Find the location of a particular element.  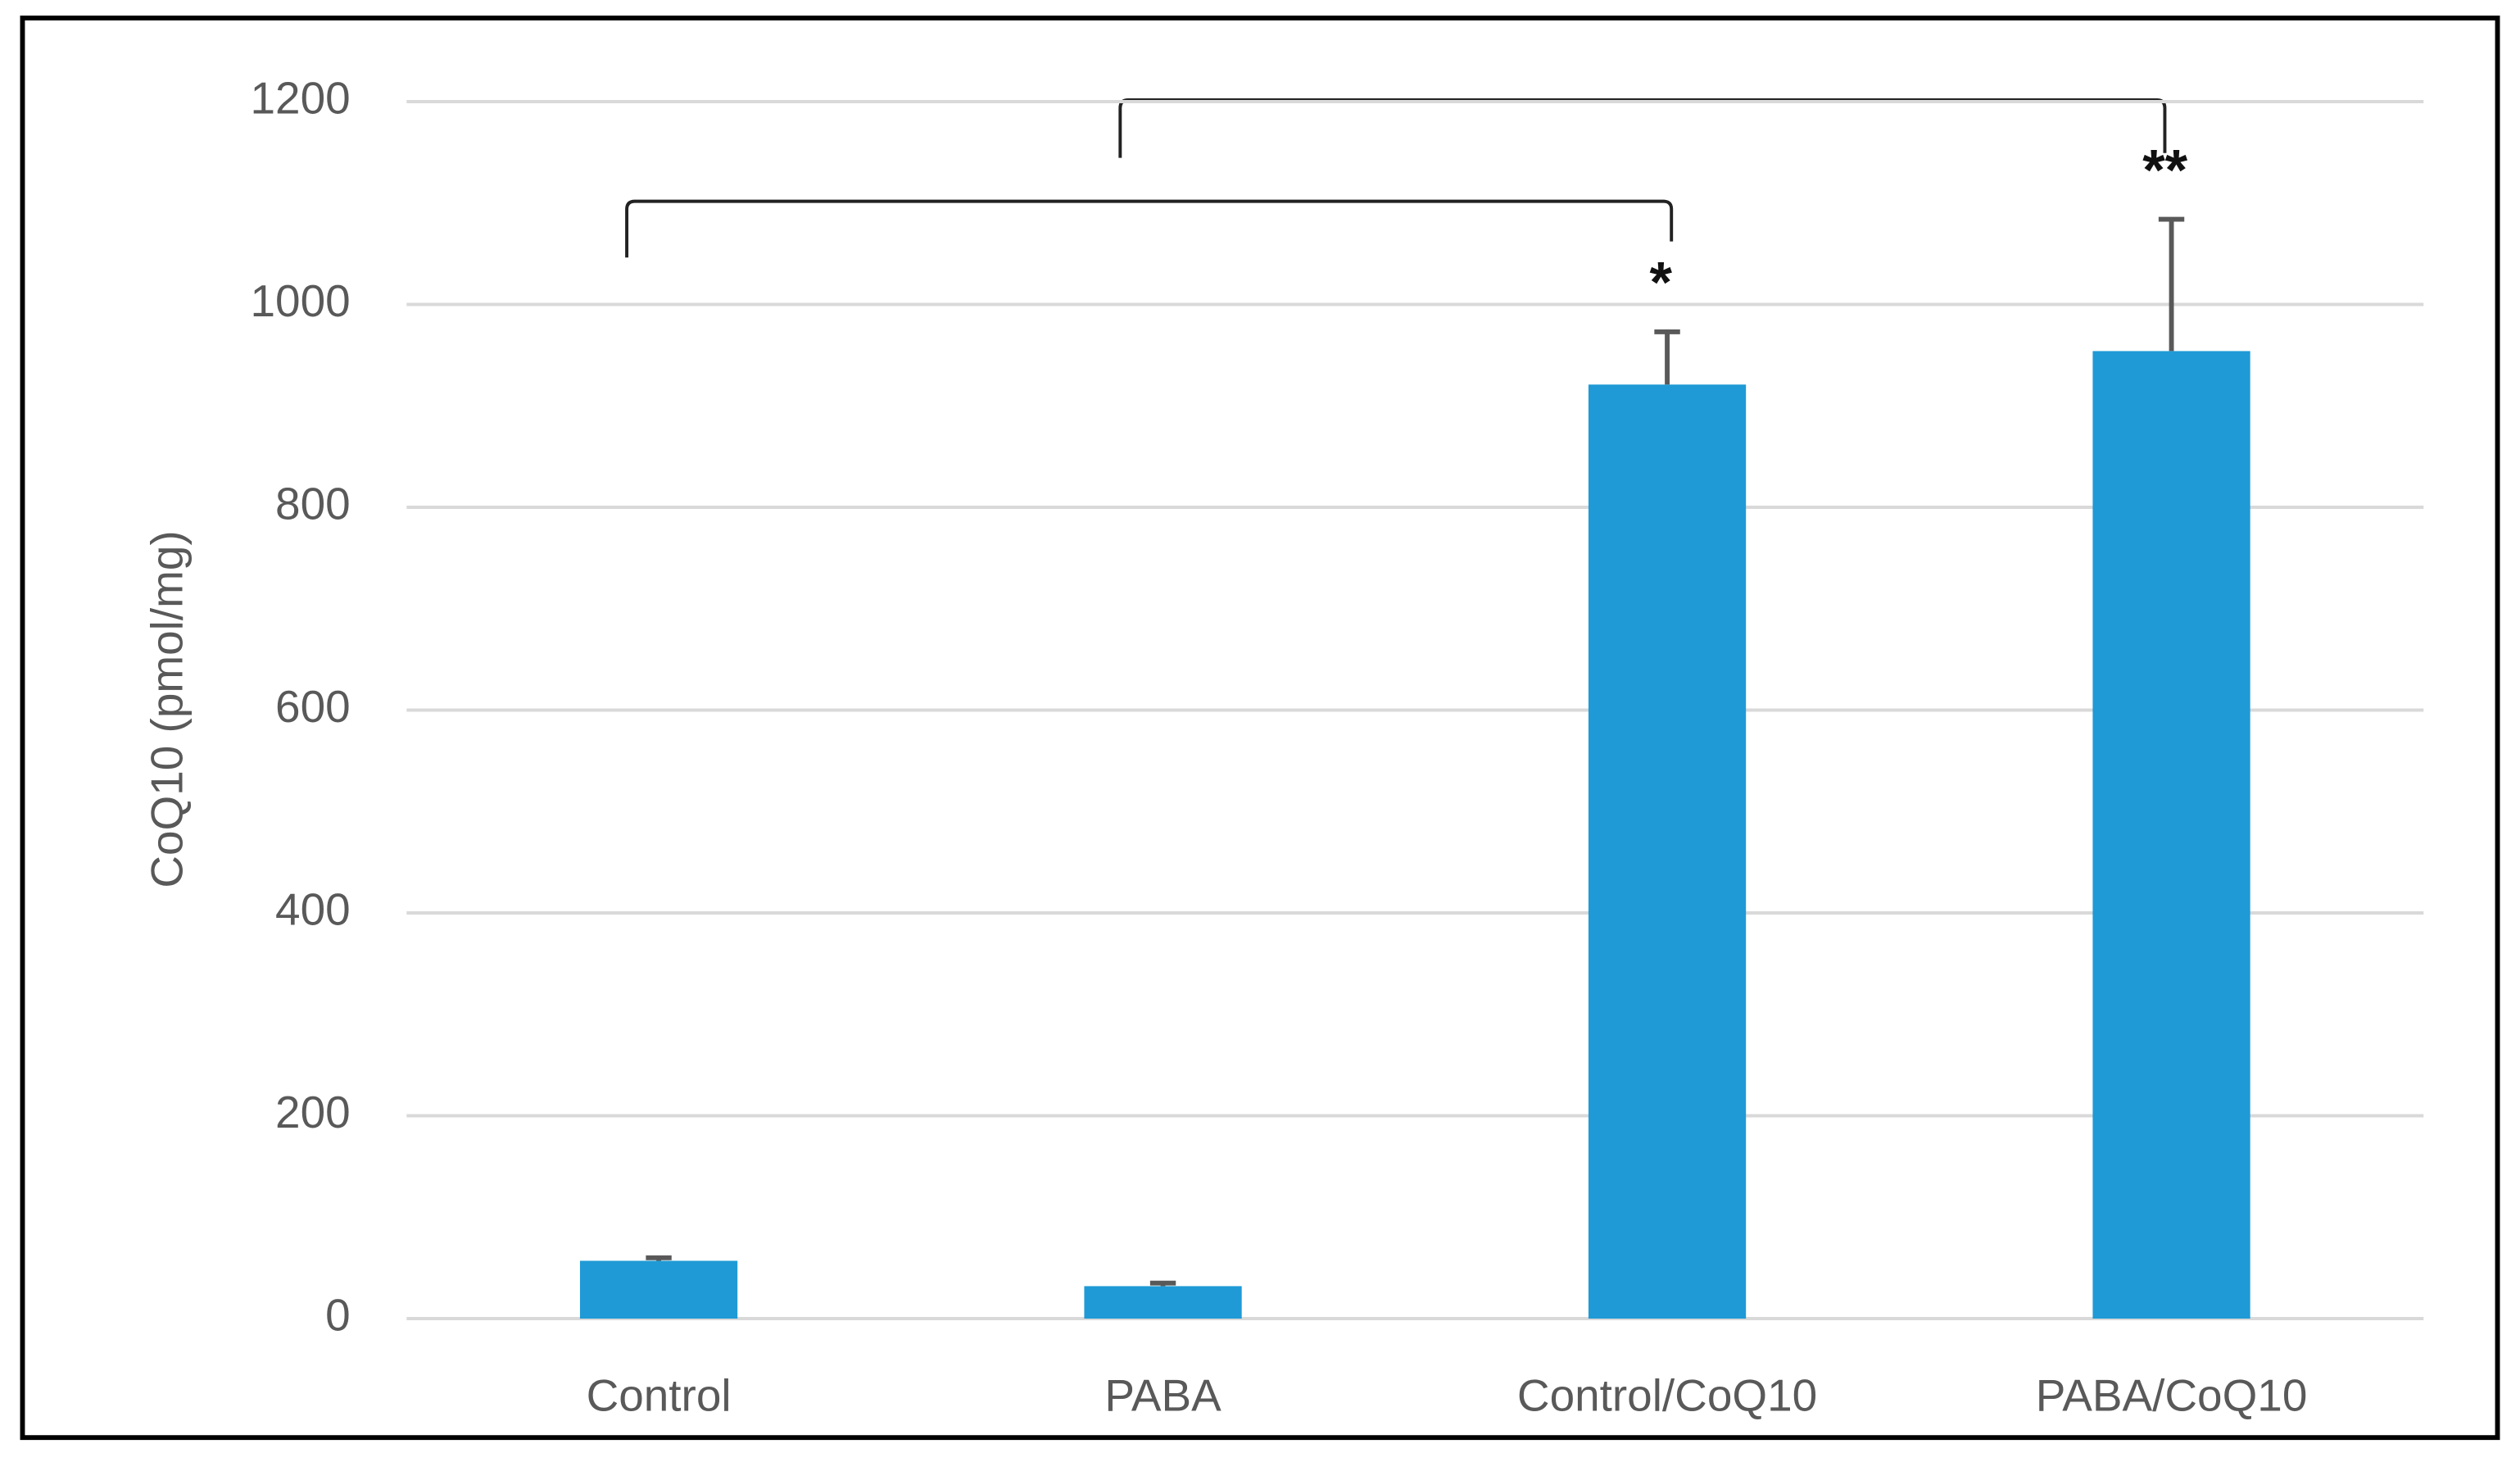

y-tick-label: 1000 is located at coordinates (301, 300).